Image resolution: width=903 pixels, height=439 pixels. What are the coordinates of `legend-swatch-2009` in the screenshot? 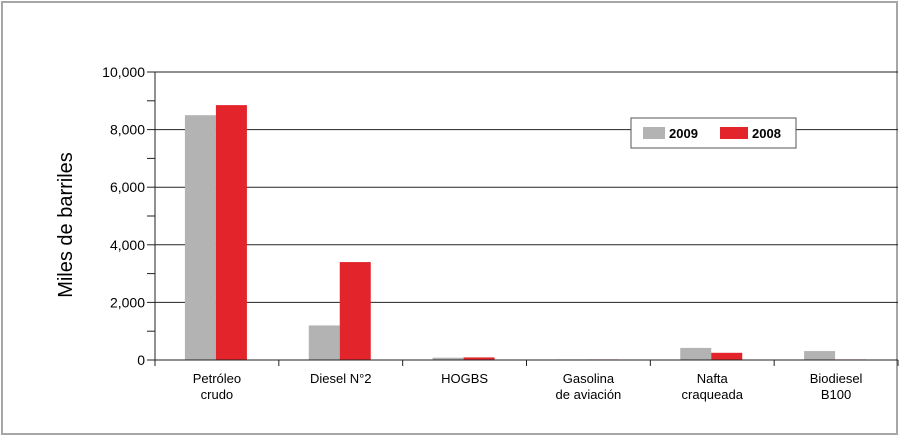 It's located at (654, 133).